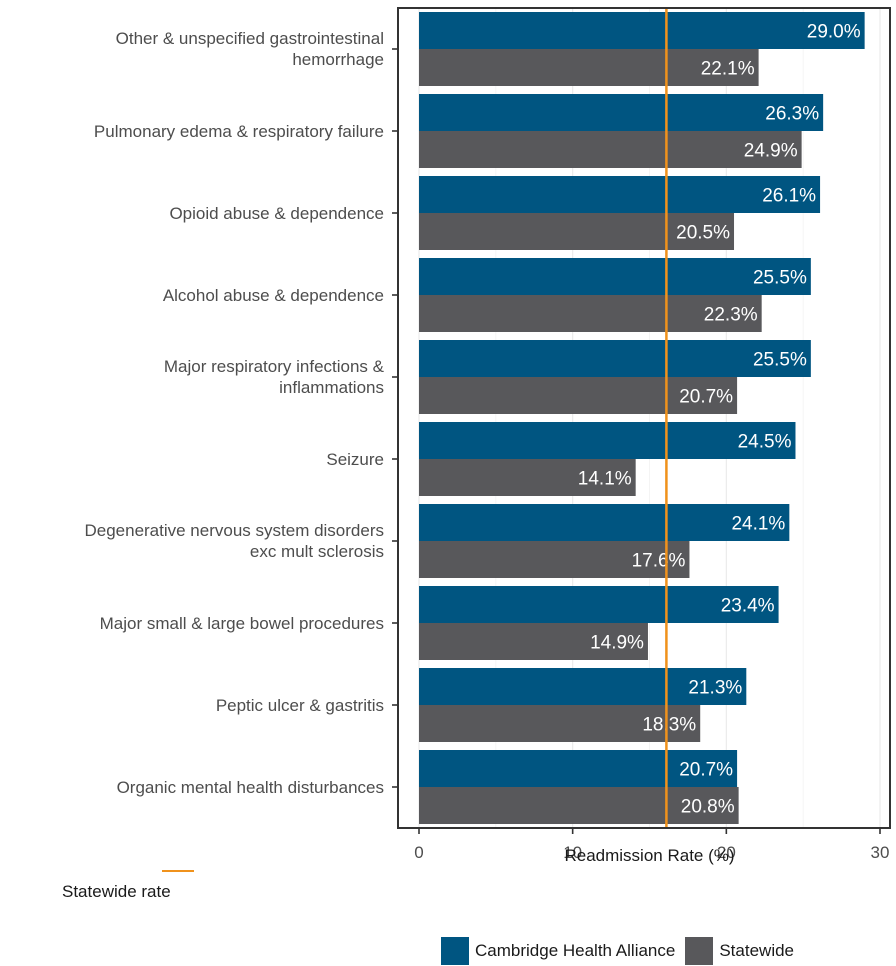 The width and height of the screenshot is (896, 966). Describe the element at coordinates (792, 114) in the screenshot. I see `data-label-cambridge: 26.3%` at that location.